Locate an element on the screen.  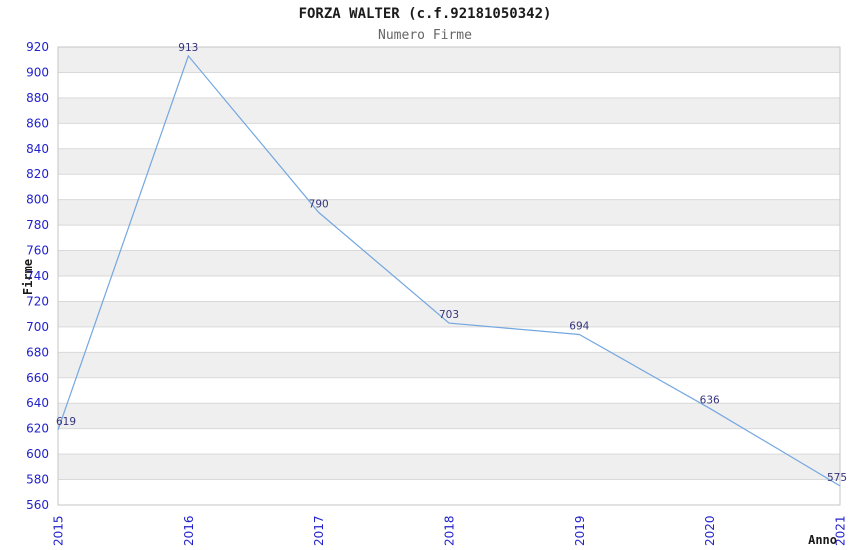
y-tick-label: 920 is located at coordinates (37, 47).